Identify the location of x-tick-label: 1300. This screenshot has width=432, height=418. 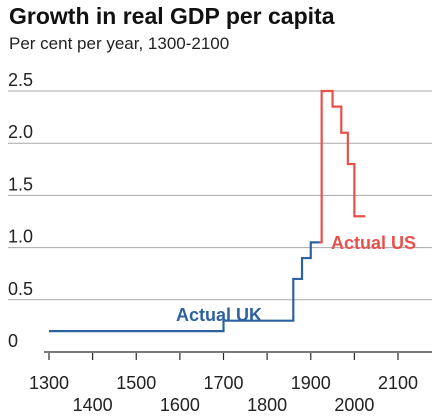
(49, 383).